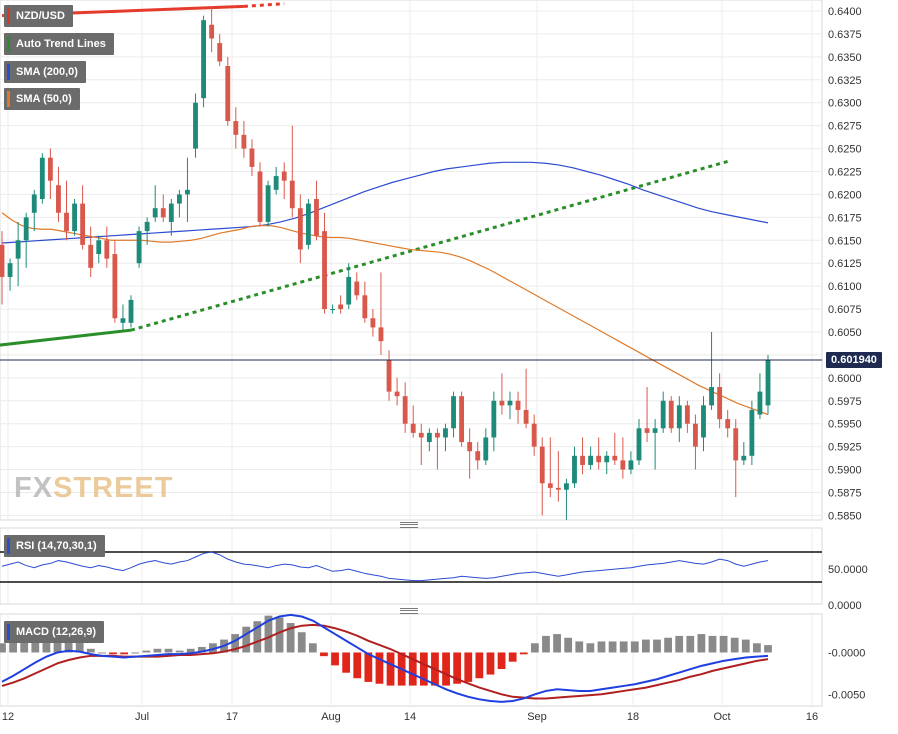  What do you see at coordinates (845, 81) in the screenshot?
I see `y-tick-label: 0.6325` at bounding box center [845, 81].